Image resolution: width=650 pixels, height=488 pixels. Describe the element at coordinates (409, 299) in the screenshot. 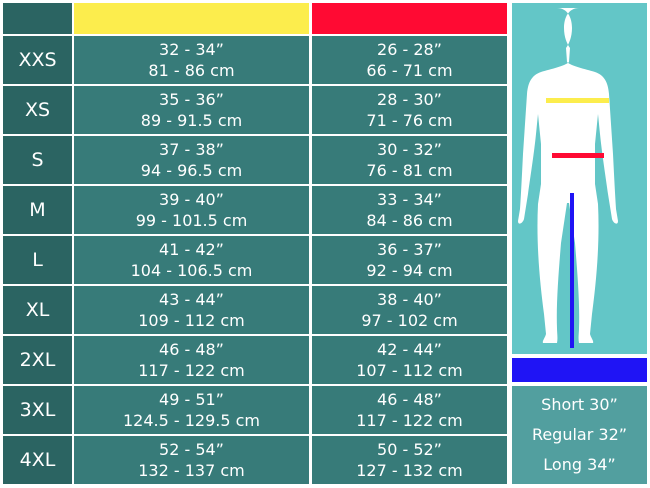

I see `waist-inches: 38 - 40”` at that location.